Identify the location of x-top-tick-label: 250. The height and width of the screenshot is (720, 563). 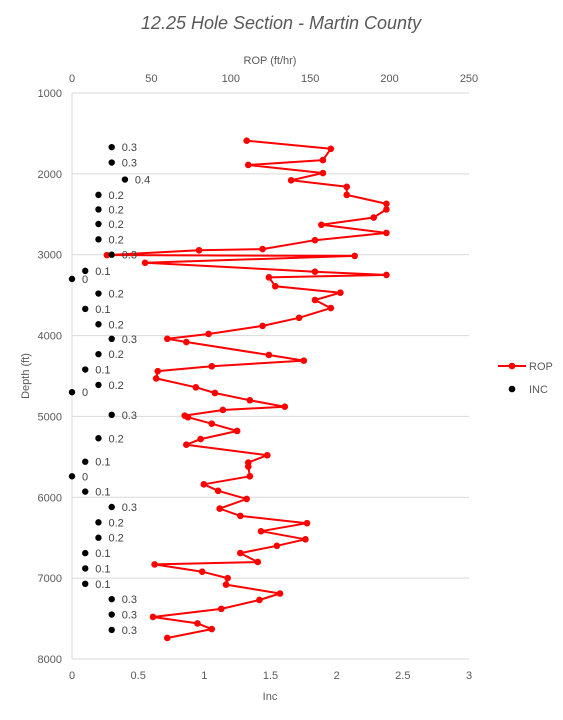
(469, 79).